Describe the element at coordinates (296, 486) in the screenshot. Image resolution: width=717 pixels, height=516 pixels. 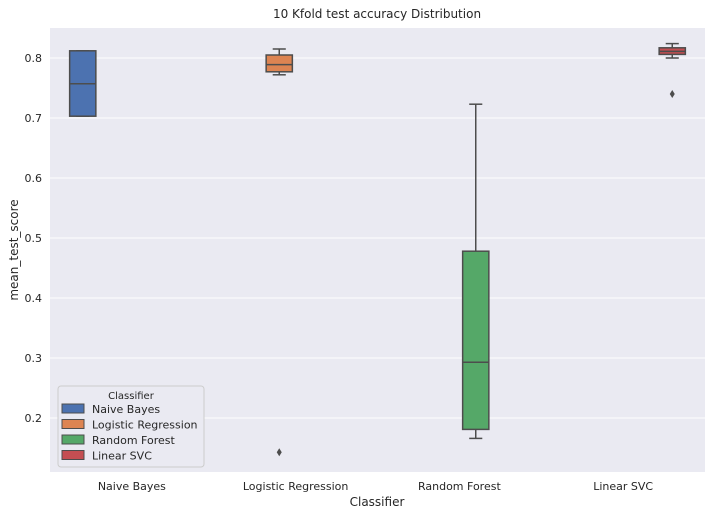
I see `x-tick-label: Logistic Regression` at that location.